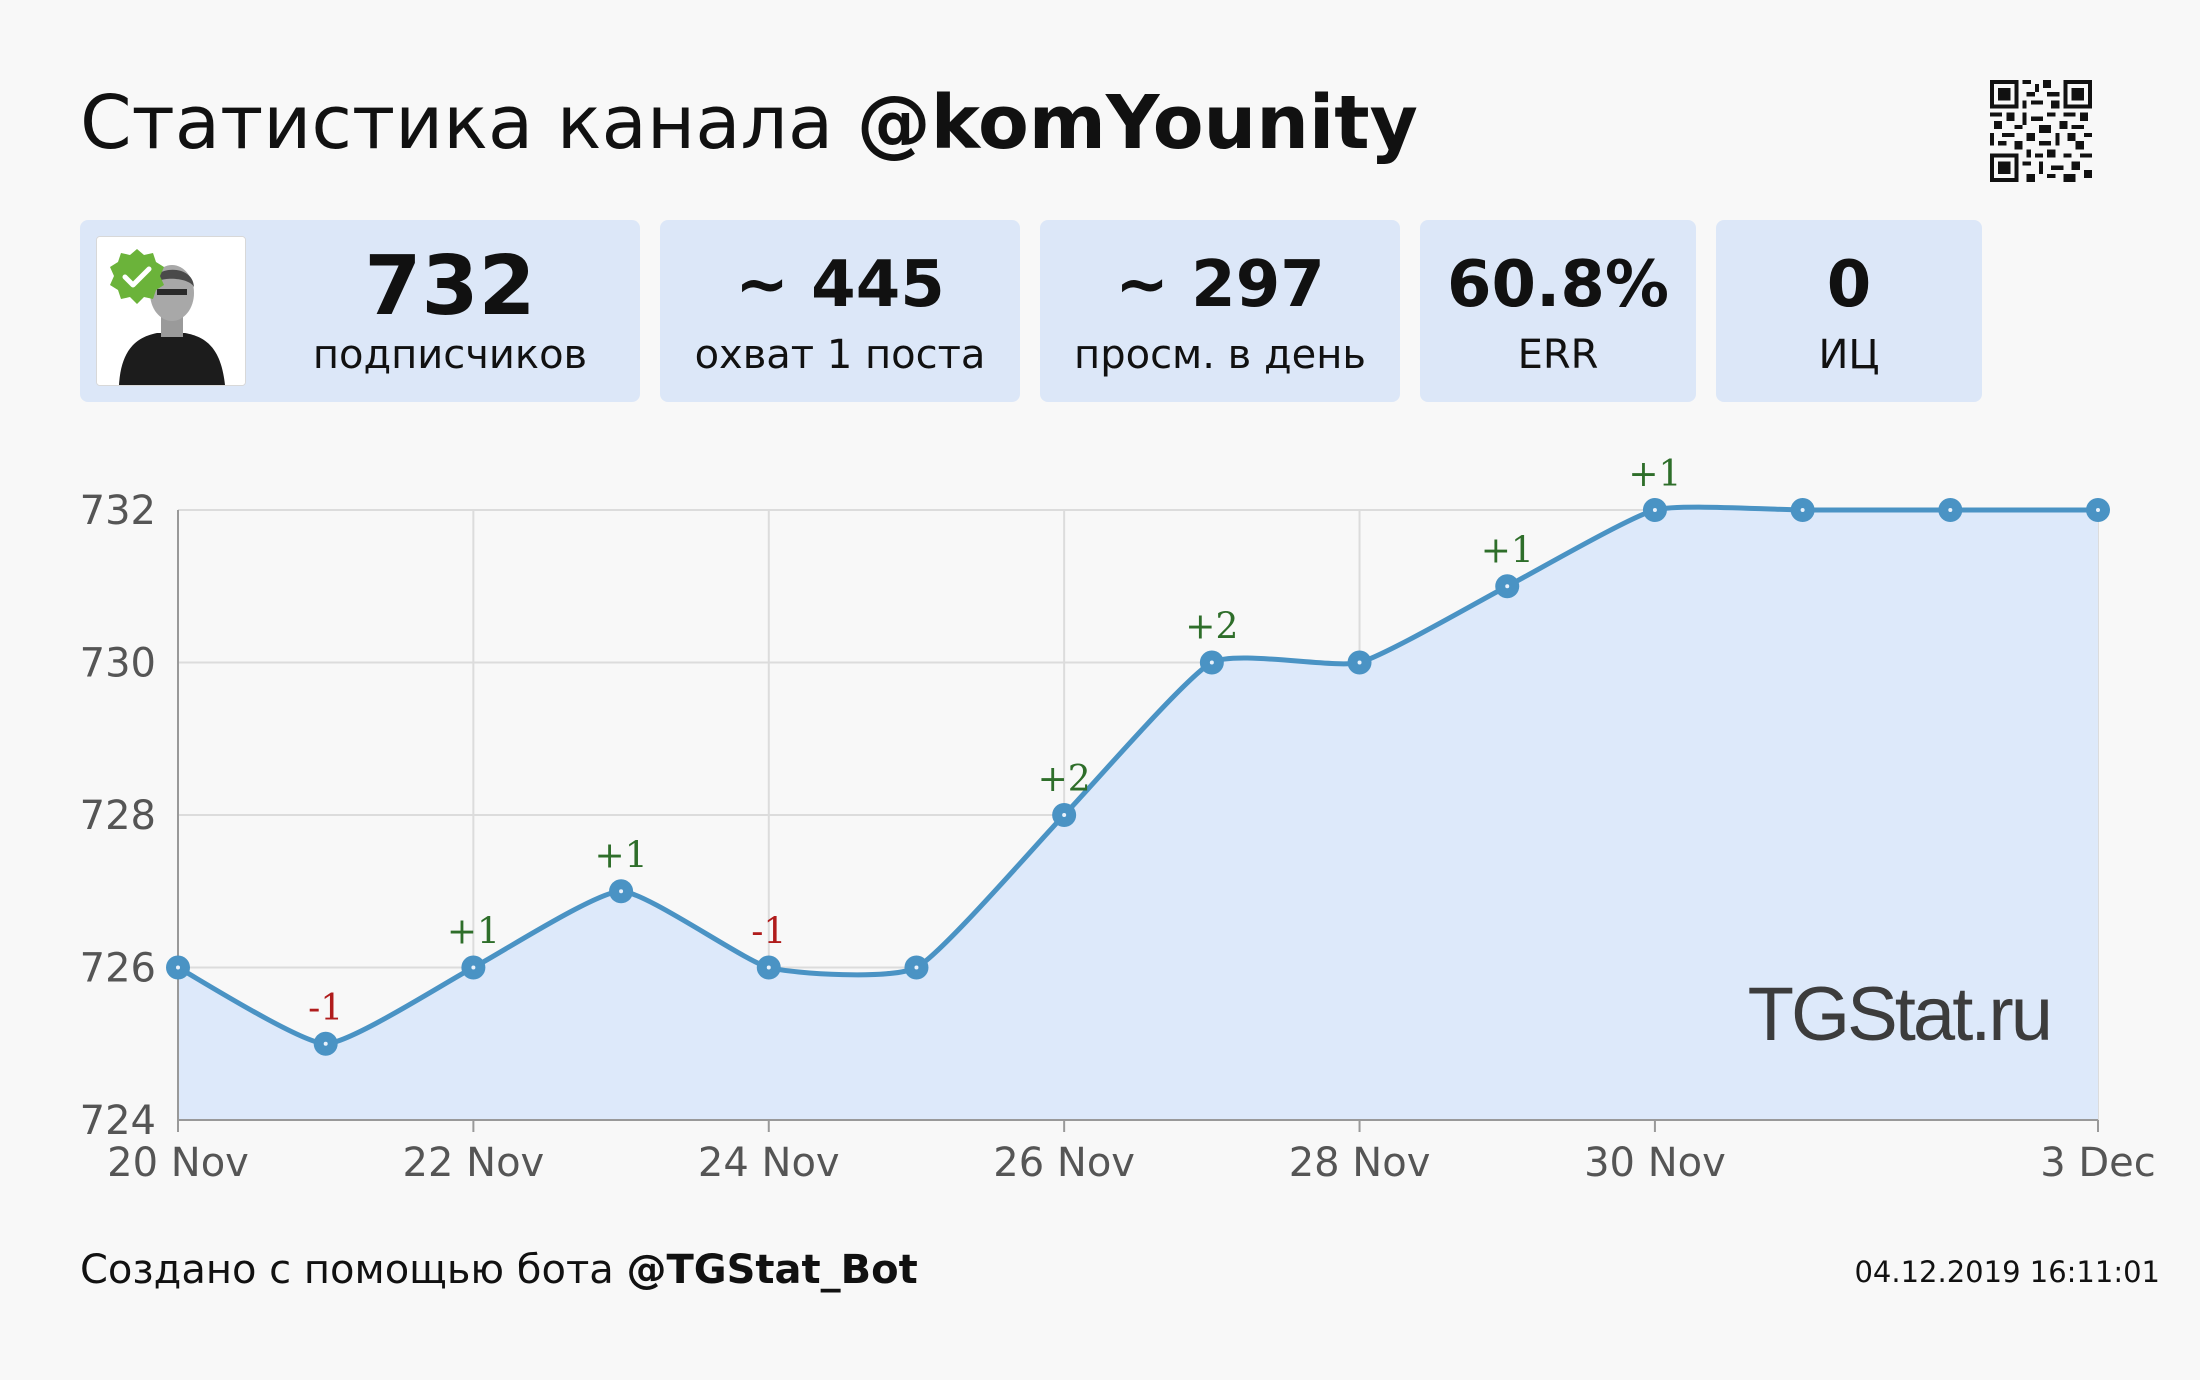  What do you see at coordinates (1655, 1163) in the screenshot?
I see `x-tick-label: 30 Nov` at bounding box center [1655, 1163].